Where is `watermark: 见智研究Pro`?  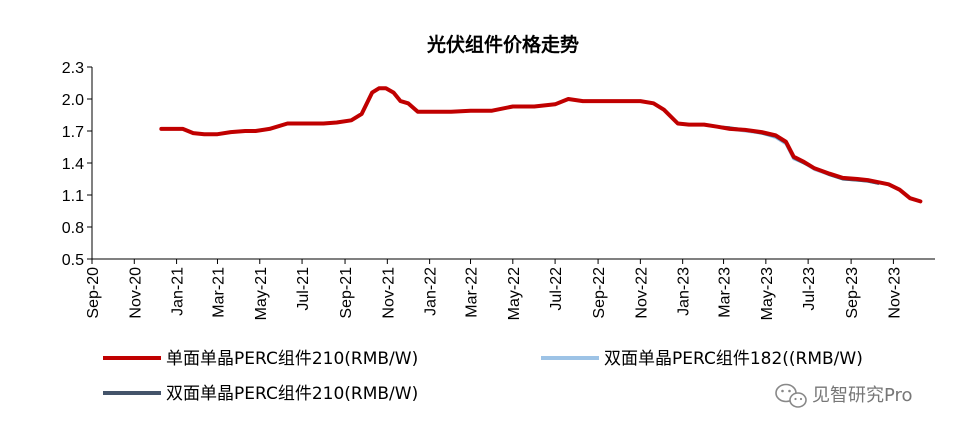
watermark: 见智研究Pro is located at coordinates (844, 395).